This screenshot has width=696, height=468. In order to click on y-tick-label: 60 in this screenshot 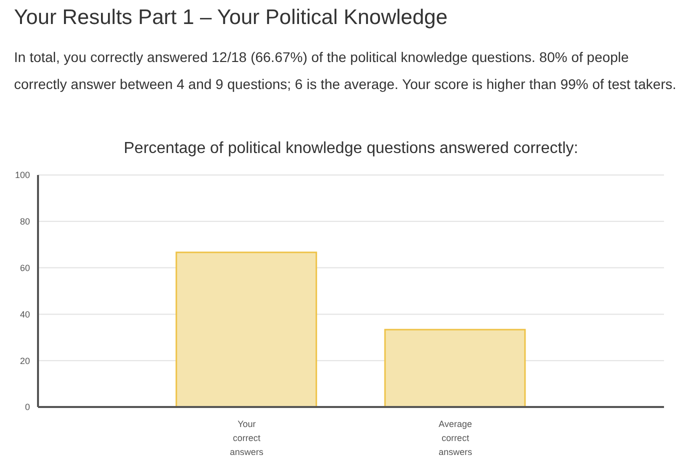, I will do `click(25, 267)`.